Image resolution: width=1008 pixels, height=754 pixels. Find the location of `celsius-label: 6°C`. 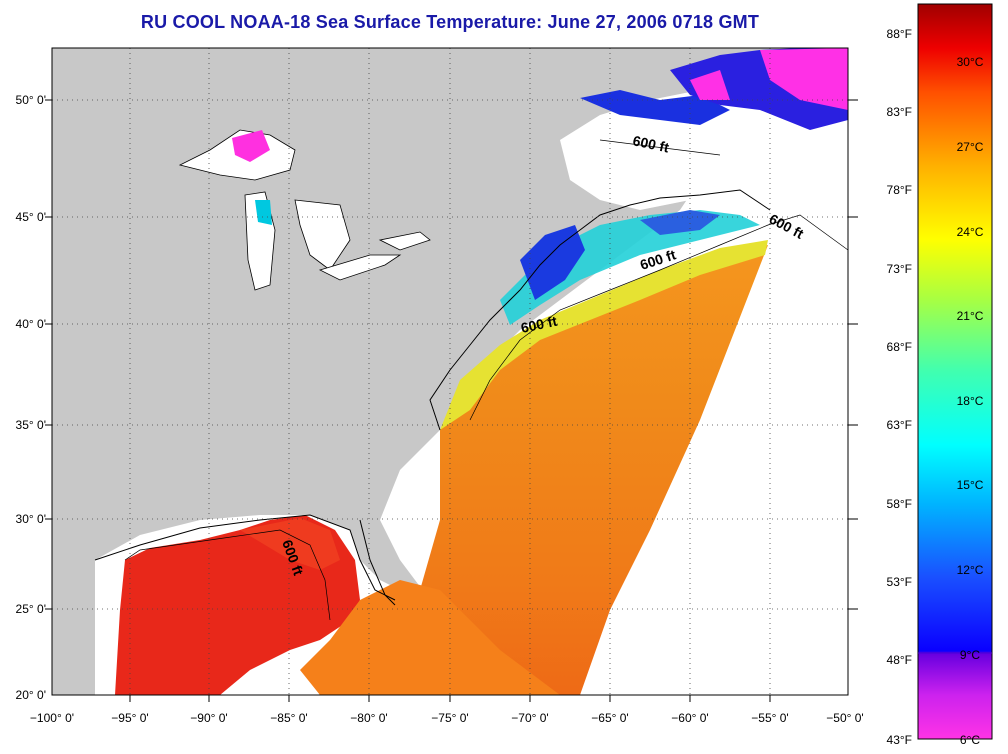

celsius-label: 6°C is located at coordinates (970, 740).